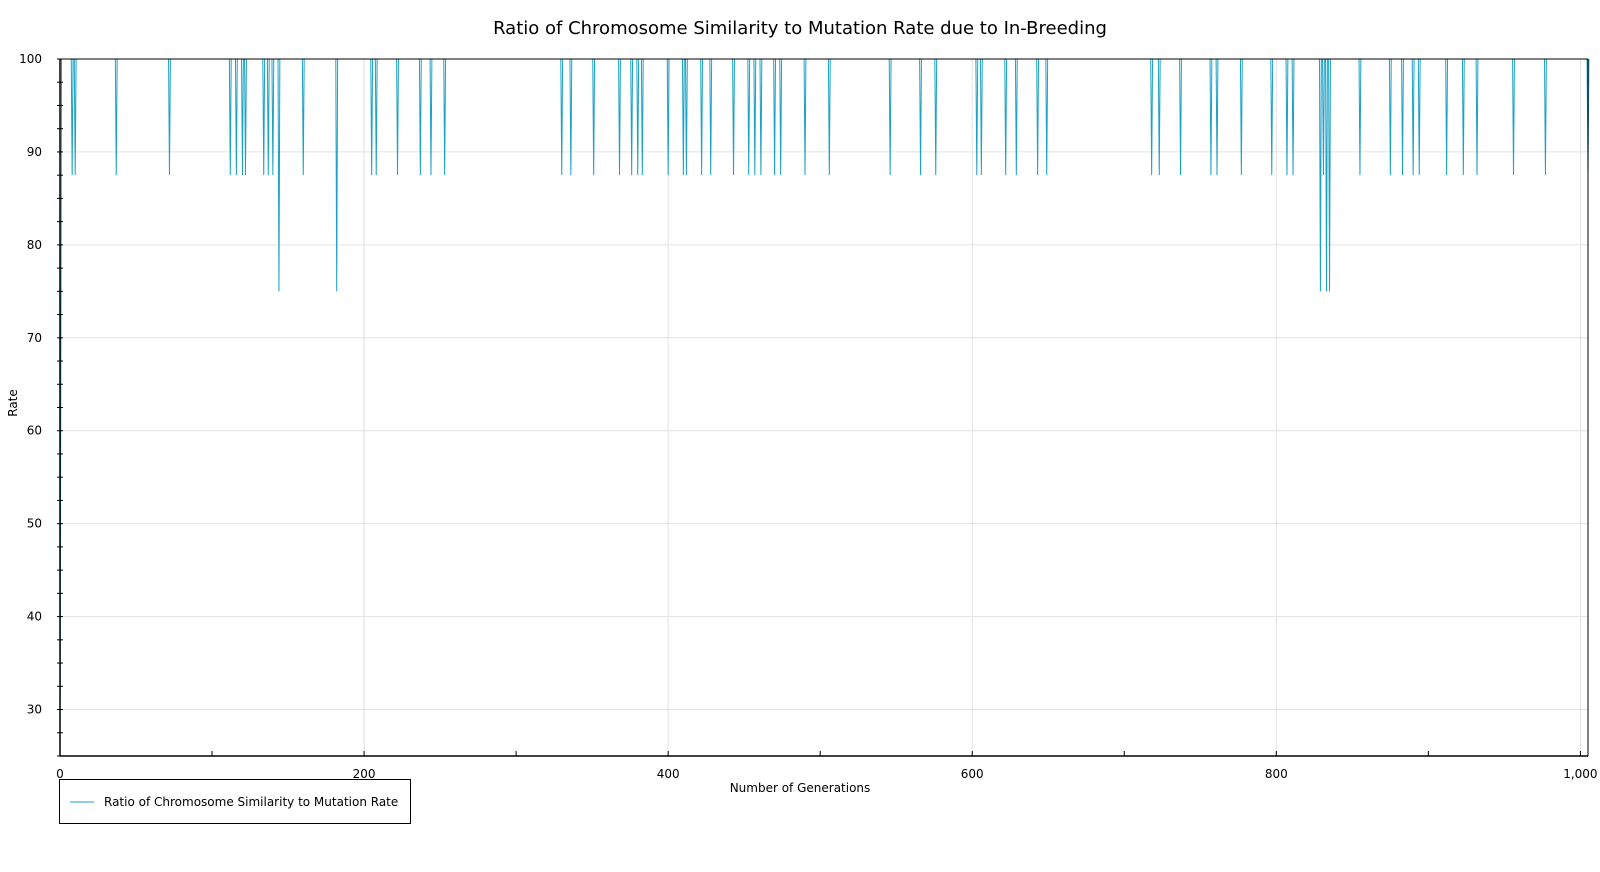  Describe the element at coordinates (34, 245) in the screenshot. I see `y-tick-label: 80` at that location.